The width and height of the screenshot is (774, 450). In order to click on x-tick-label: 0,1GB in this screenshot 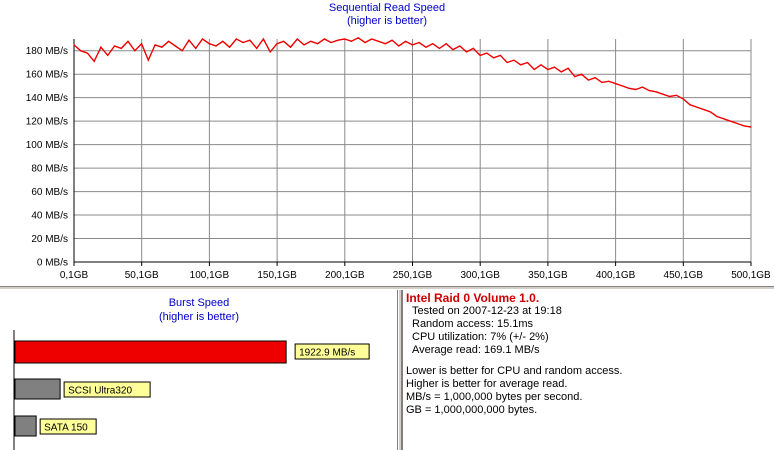, I will do `click(74, 275)`.